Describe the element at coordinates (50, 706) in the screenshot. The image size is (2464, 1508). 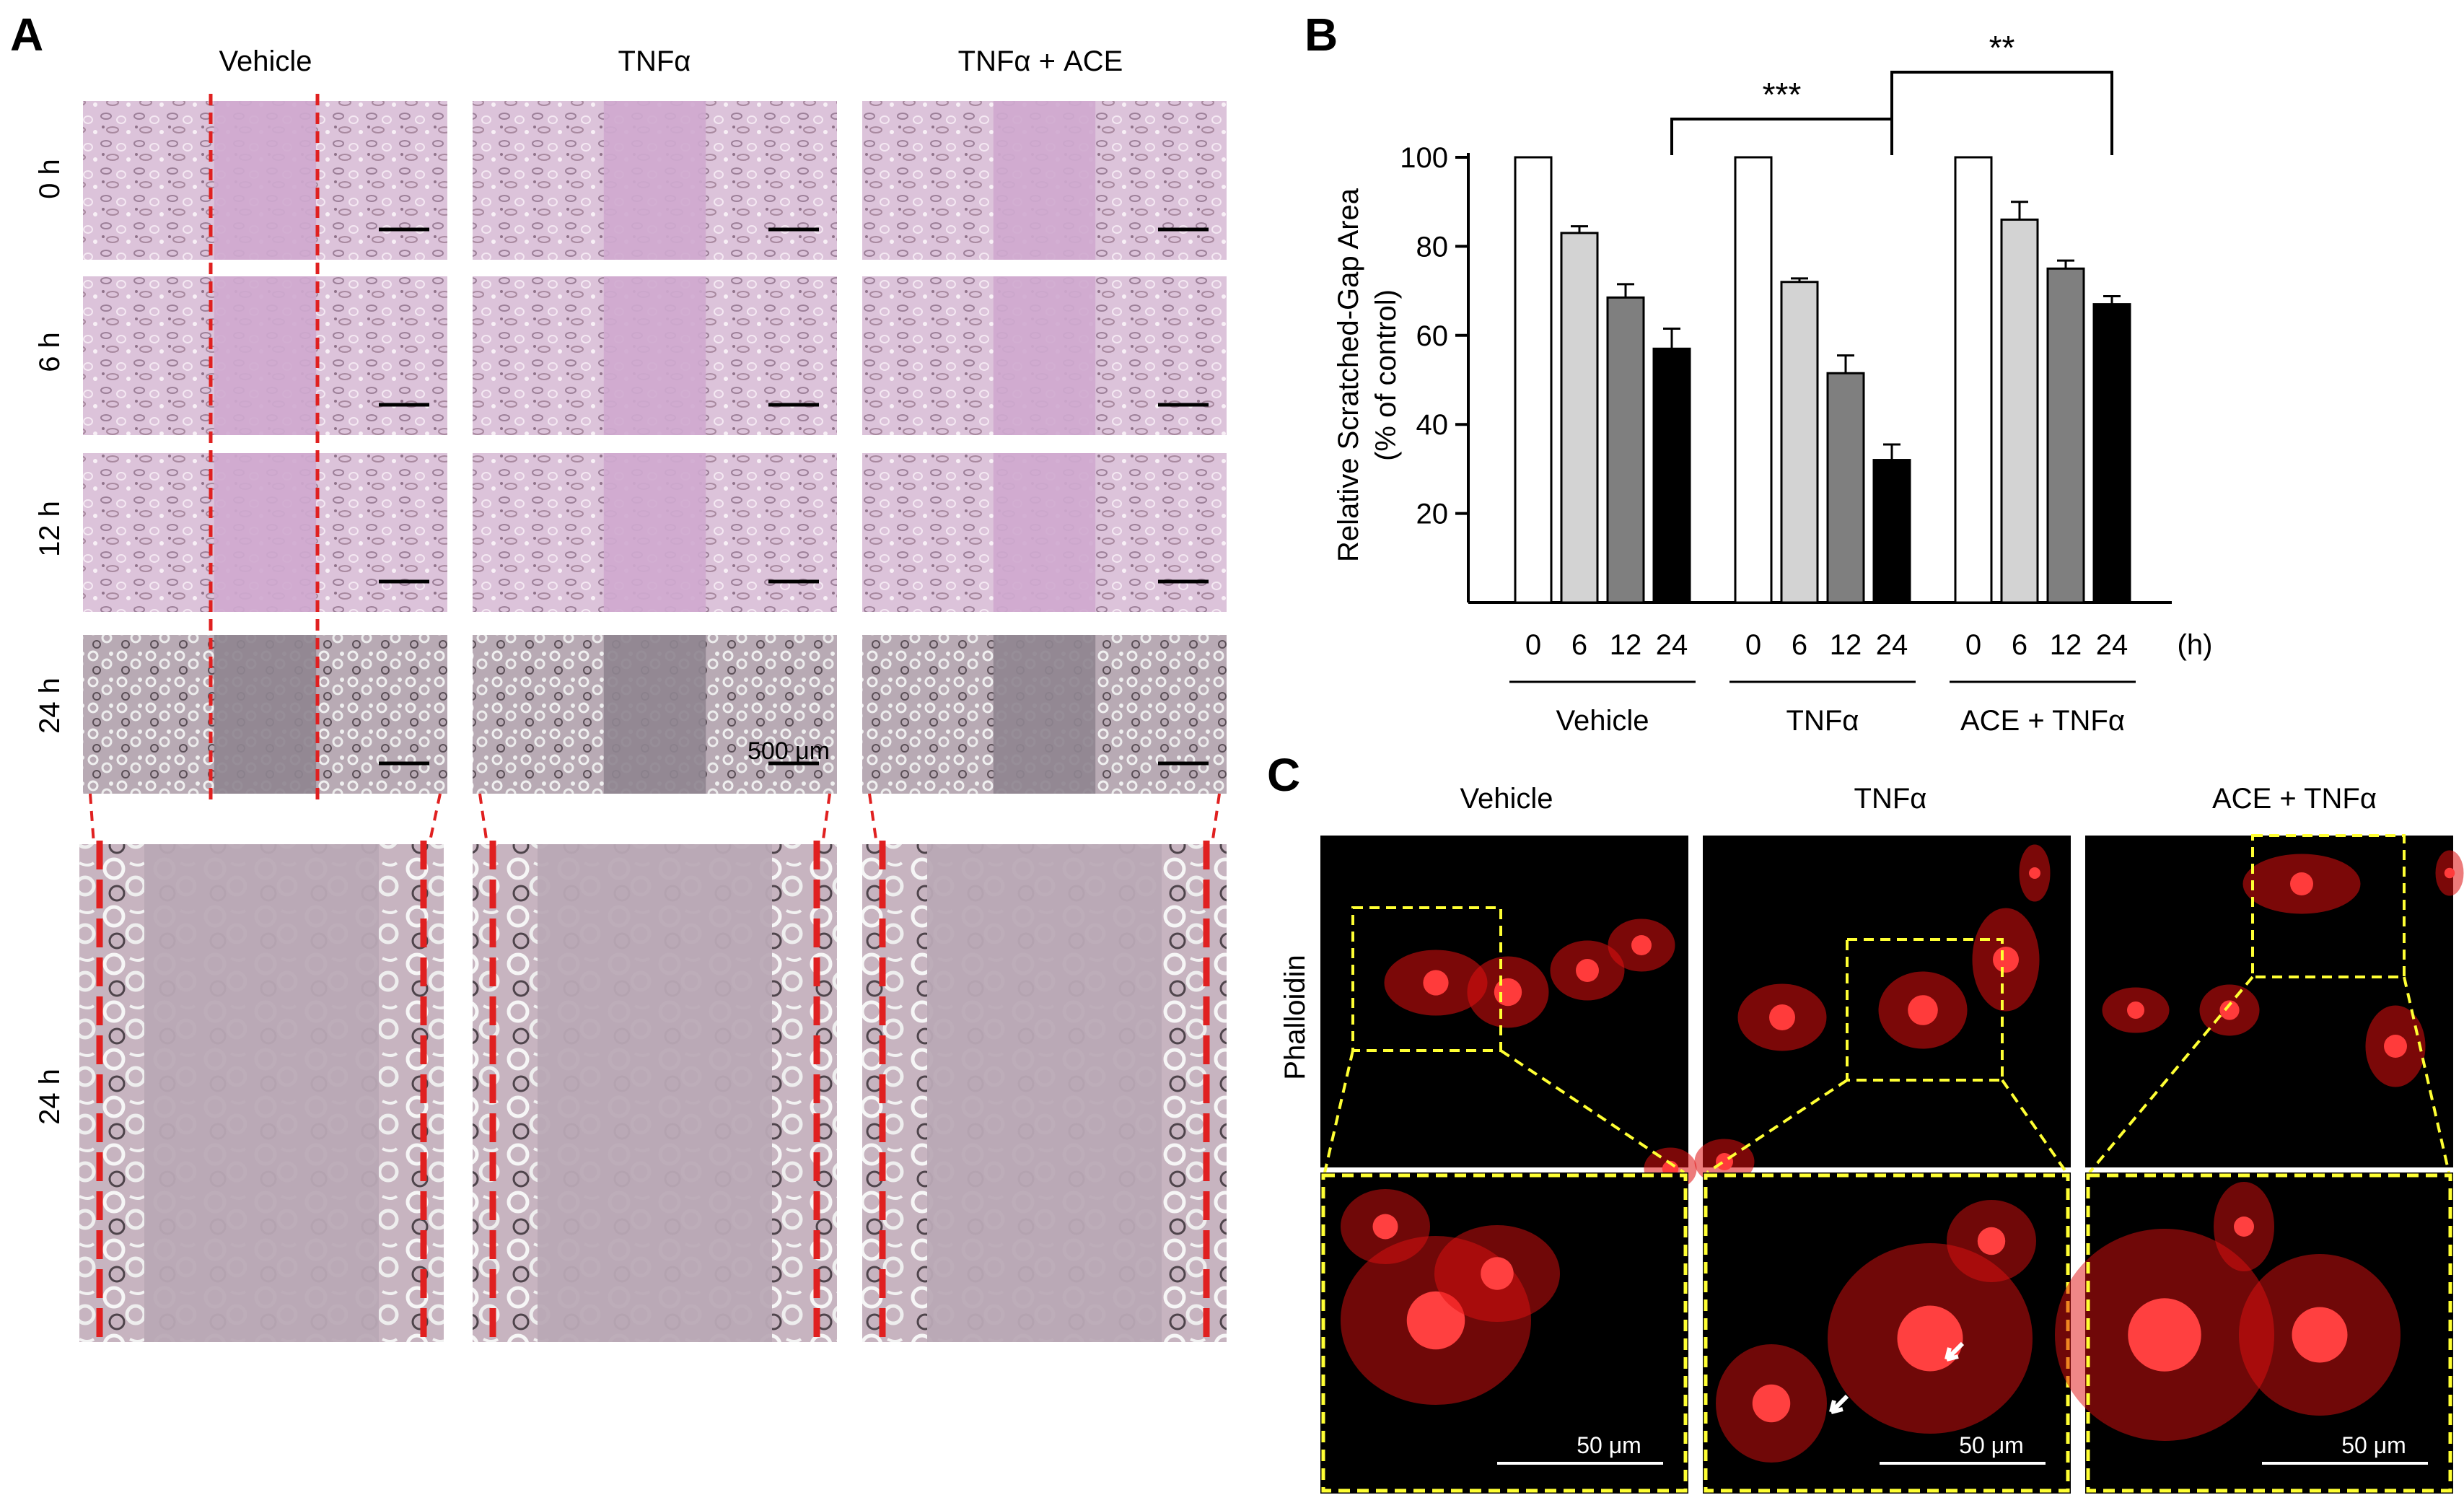
I see `panel-a-row-24h: 24 h` at that location.